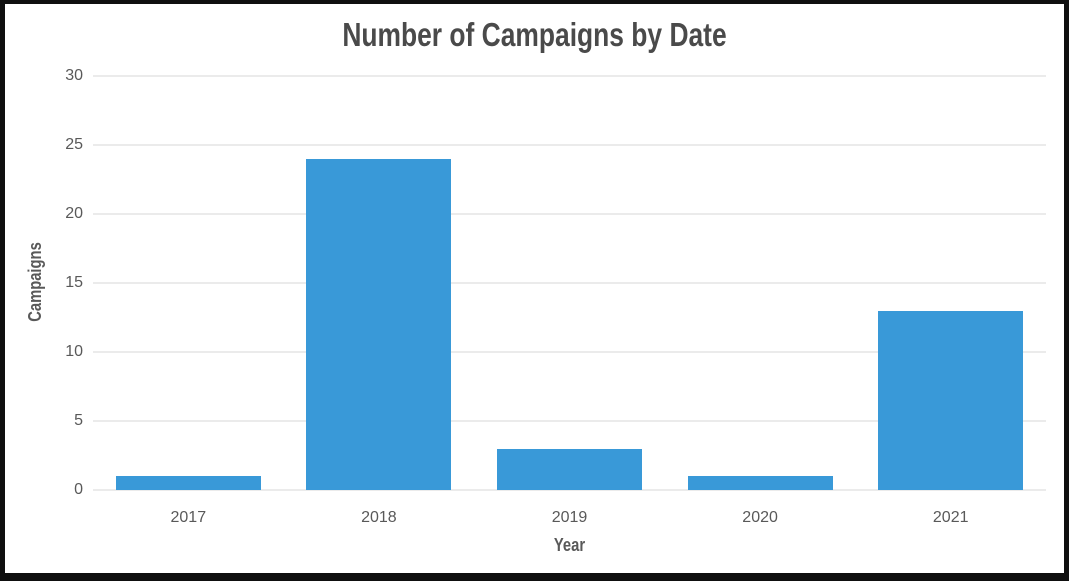  Describe the element at coordinates (951, 400) in the screenshot. I see `bar-2021` at that location.